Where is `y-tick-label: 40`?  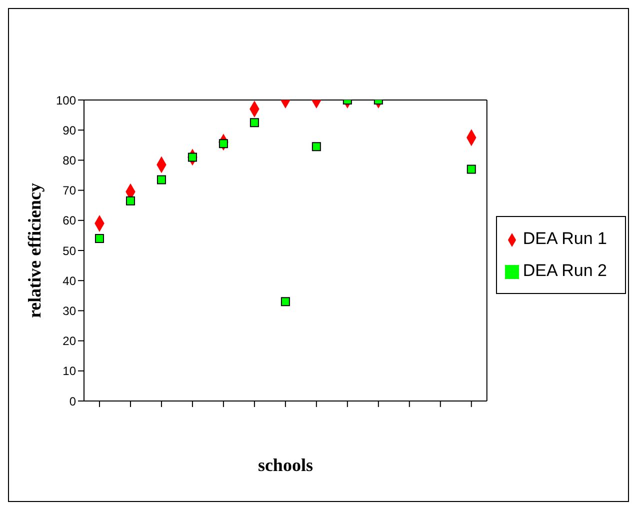
y-tick-label: 40 is located at coordinates (69, 281).